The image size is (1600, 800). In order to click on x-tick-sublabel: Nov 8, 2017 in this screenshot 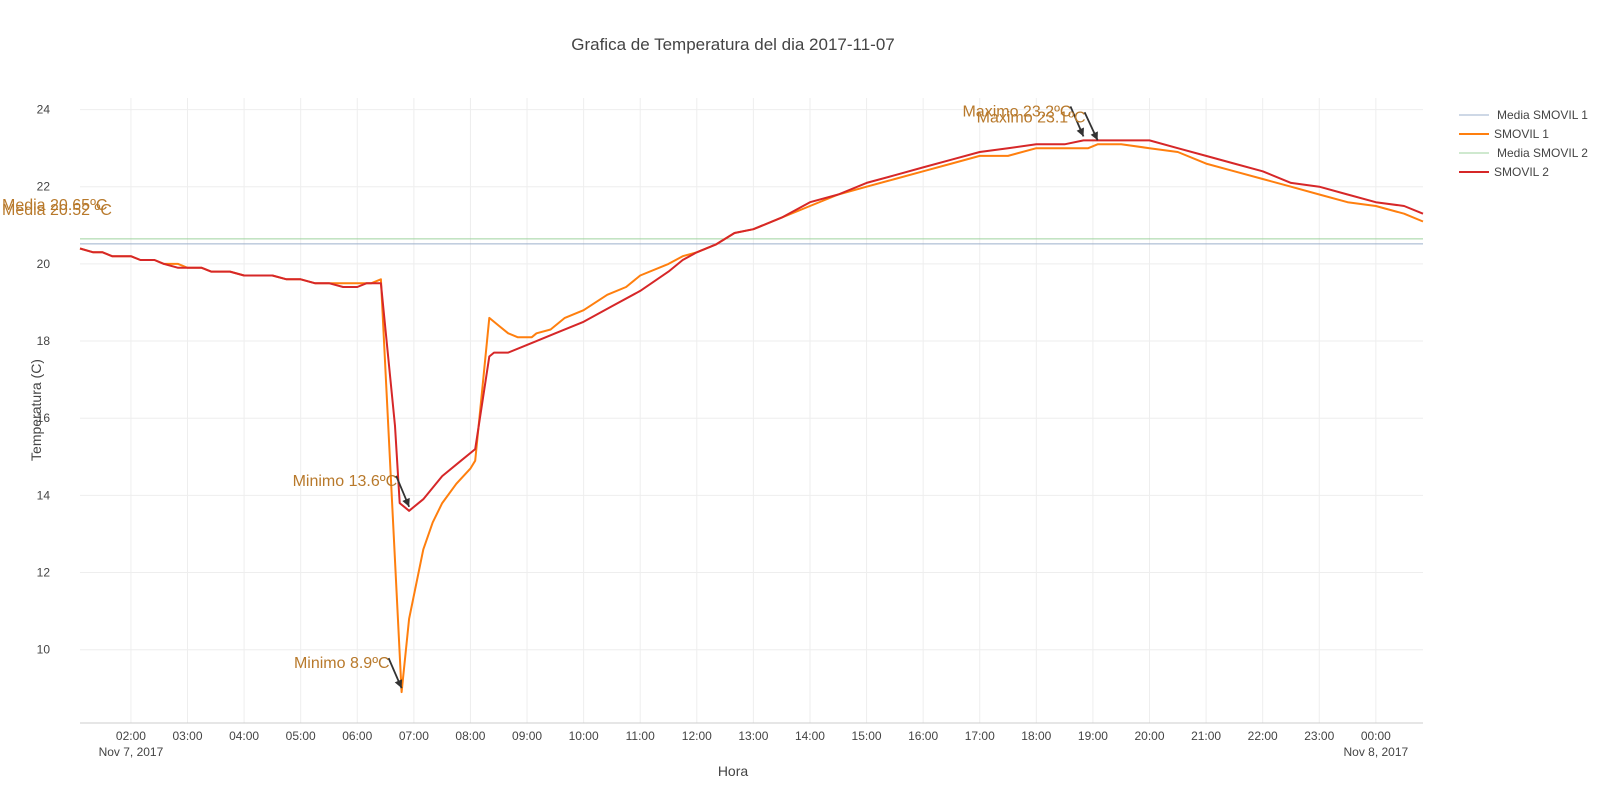, I will do `click(1375, 752)`.